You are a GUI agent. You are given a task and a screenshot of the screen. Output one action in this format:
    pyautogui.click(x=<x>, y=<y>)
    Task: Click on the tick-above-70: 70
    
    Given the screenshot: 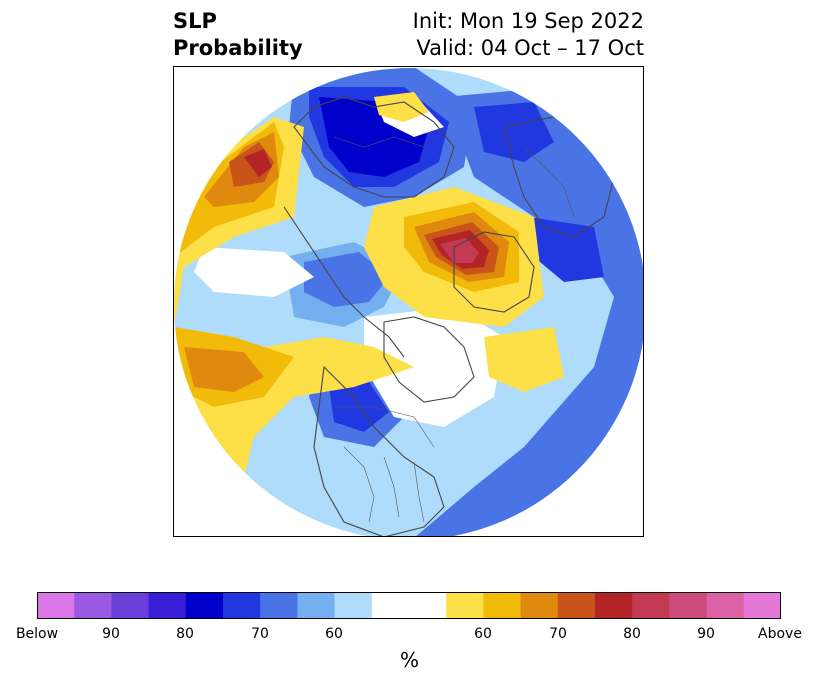 What is the action you would take?
    pyautogui.click(x=558, y=634)
    